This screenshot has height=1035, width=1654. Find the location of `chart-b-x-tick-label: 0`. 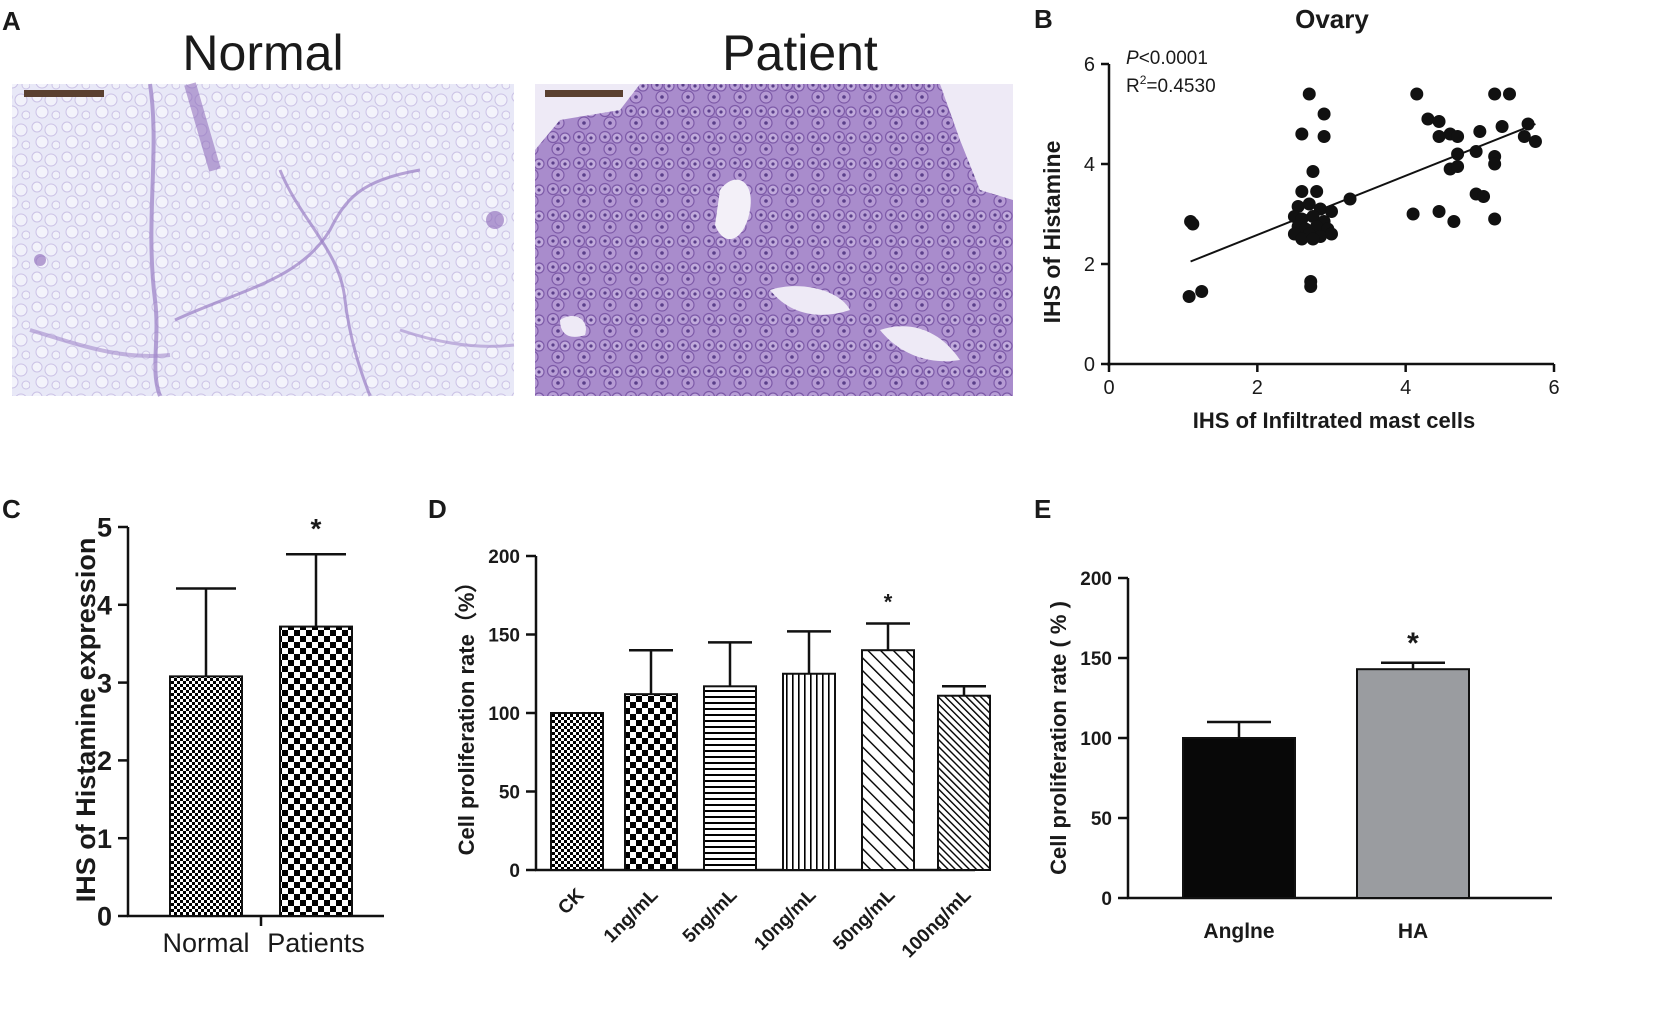

chart-b-x-tick-label: 0 is located at coordinates (1108, 388).